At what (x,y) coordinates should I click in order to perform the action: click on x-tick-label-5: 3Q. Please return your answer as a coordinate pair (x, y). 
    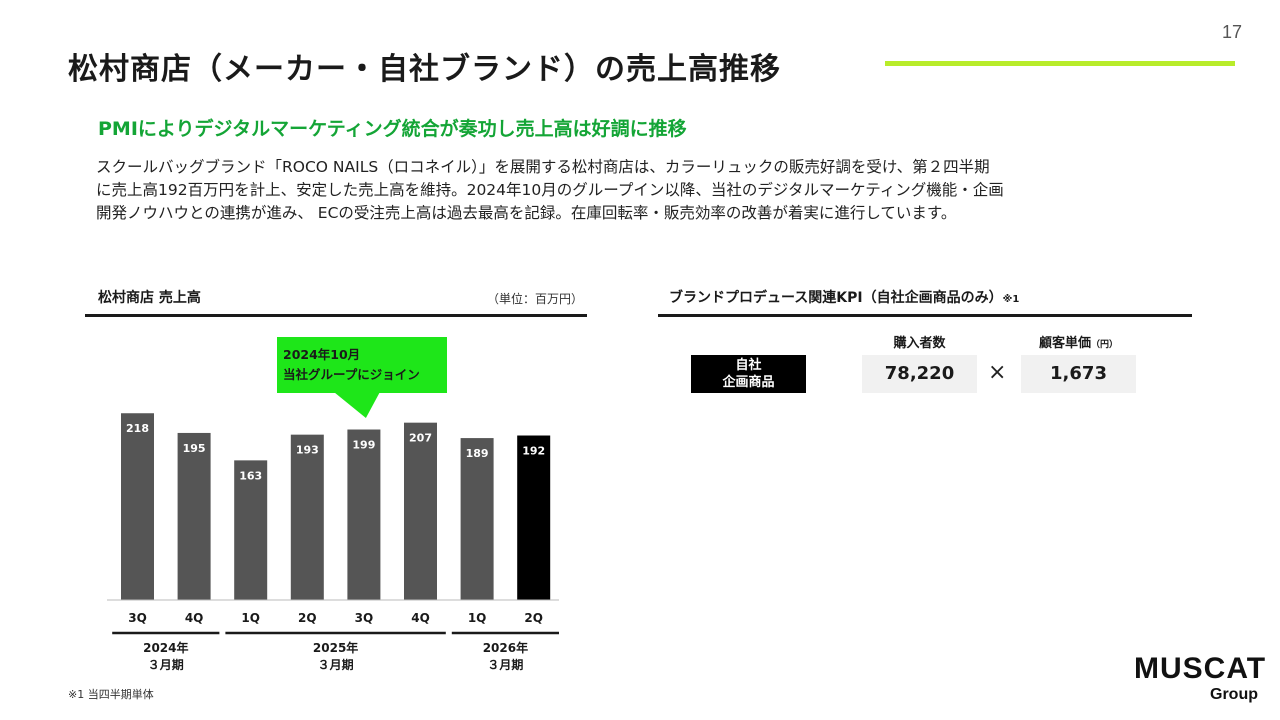
    Looking at the image, I should click on (364, 618).